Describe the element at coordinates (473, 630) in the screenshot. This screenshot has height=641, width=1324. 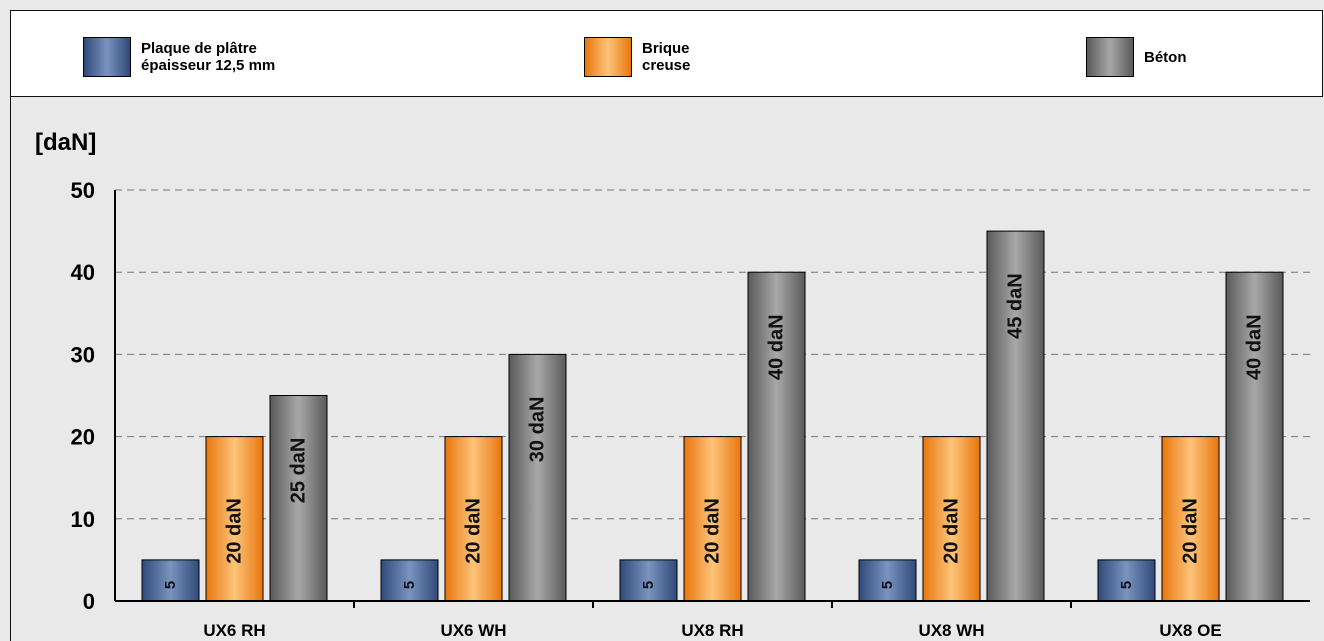
I see `x-tick-label: UX6 WH` at that location.